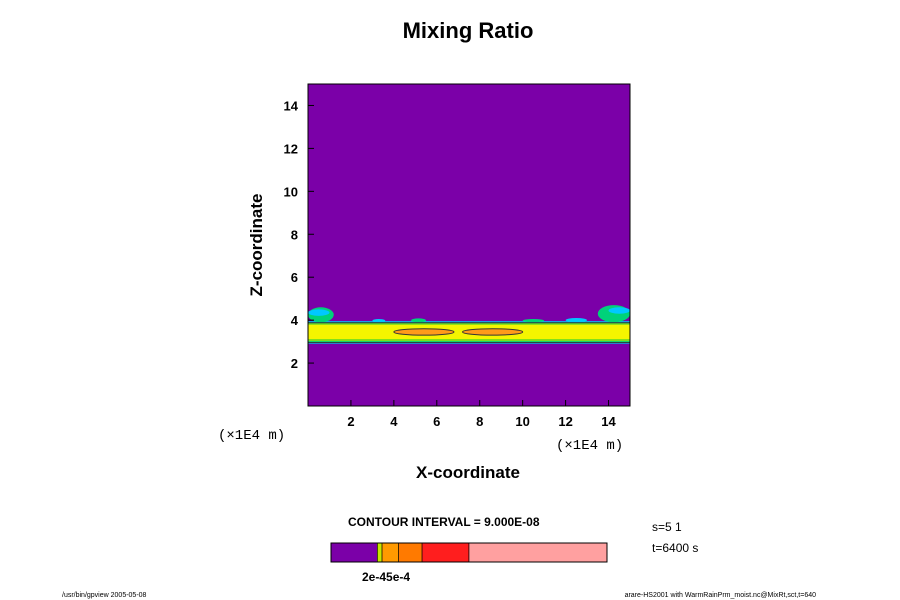  Describe the element at coordinates (291, 191) in the screenshot. I see `y-tick-label-4: 10` at that location.